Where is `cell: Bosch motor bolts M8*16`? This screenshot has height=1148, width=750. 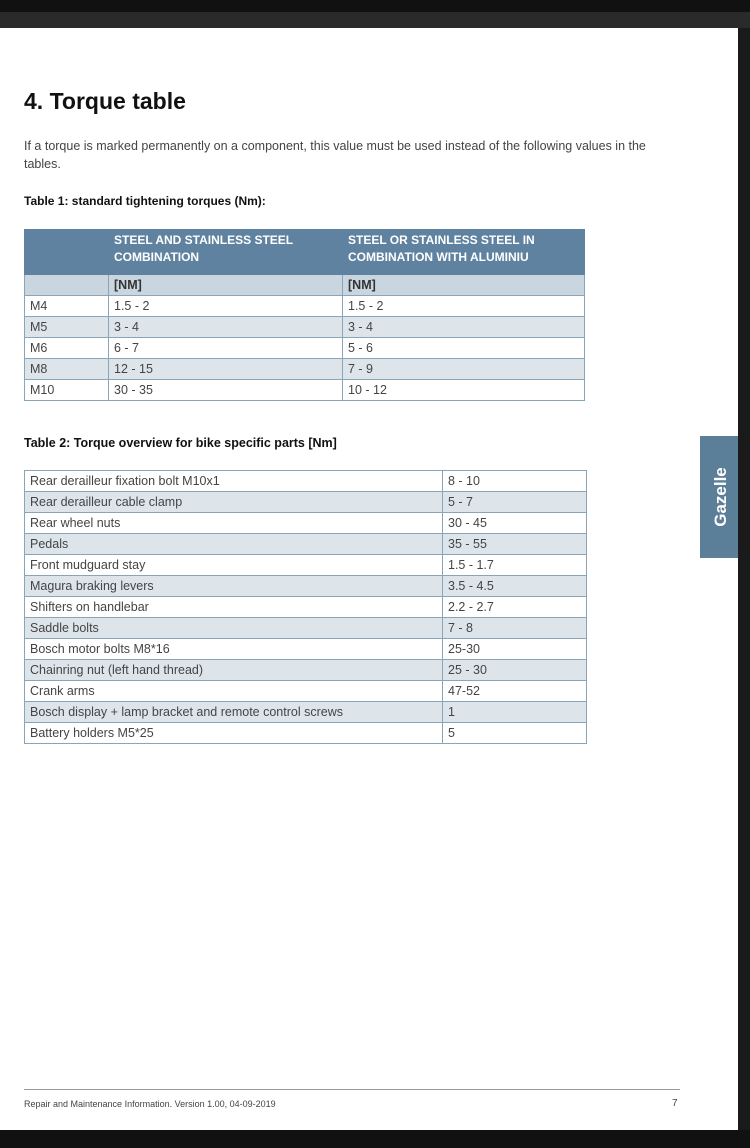
cell: Bosch motor bolts M8*16 is located at coordinates (233, 649).